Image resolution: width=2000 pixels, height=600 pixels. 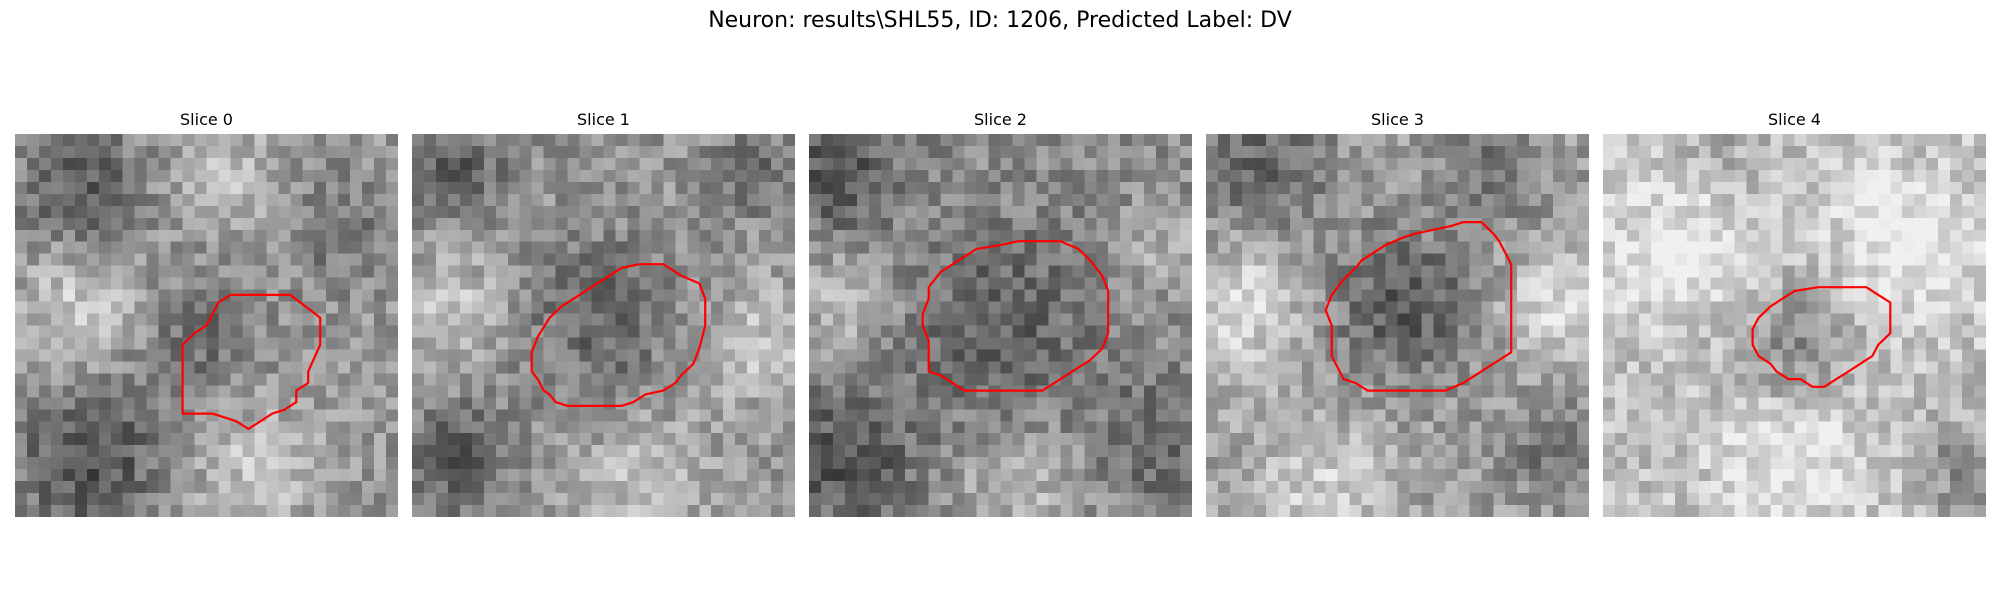 I want to click on slice-title-4: Slice 4, so click(x=1794, y=119).